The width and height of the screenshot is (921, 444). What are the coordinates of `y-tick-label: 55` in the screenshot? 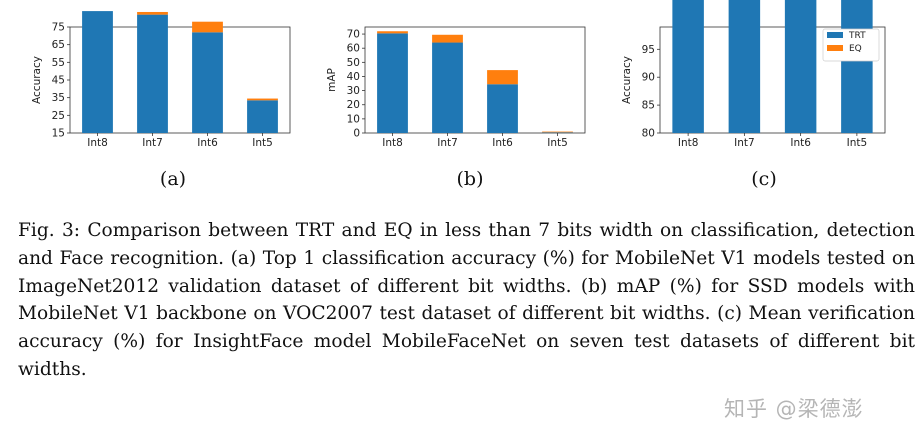 It's located at (58, 63).